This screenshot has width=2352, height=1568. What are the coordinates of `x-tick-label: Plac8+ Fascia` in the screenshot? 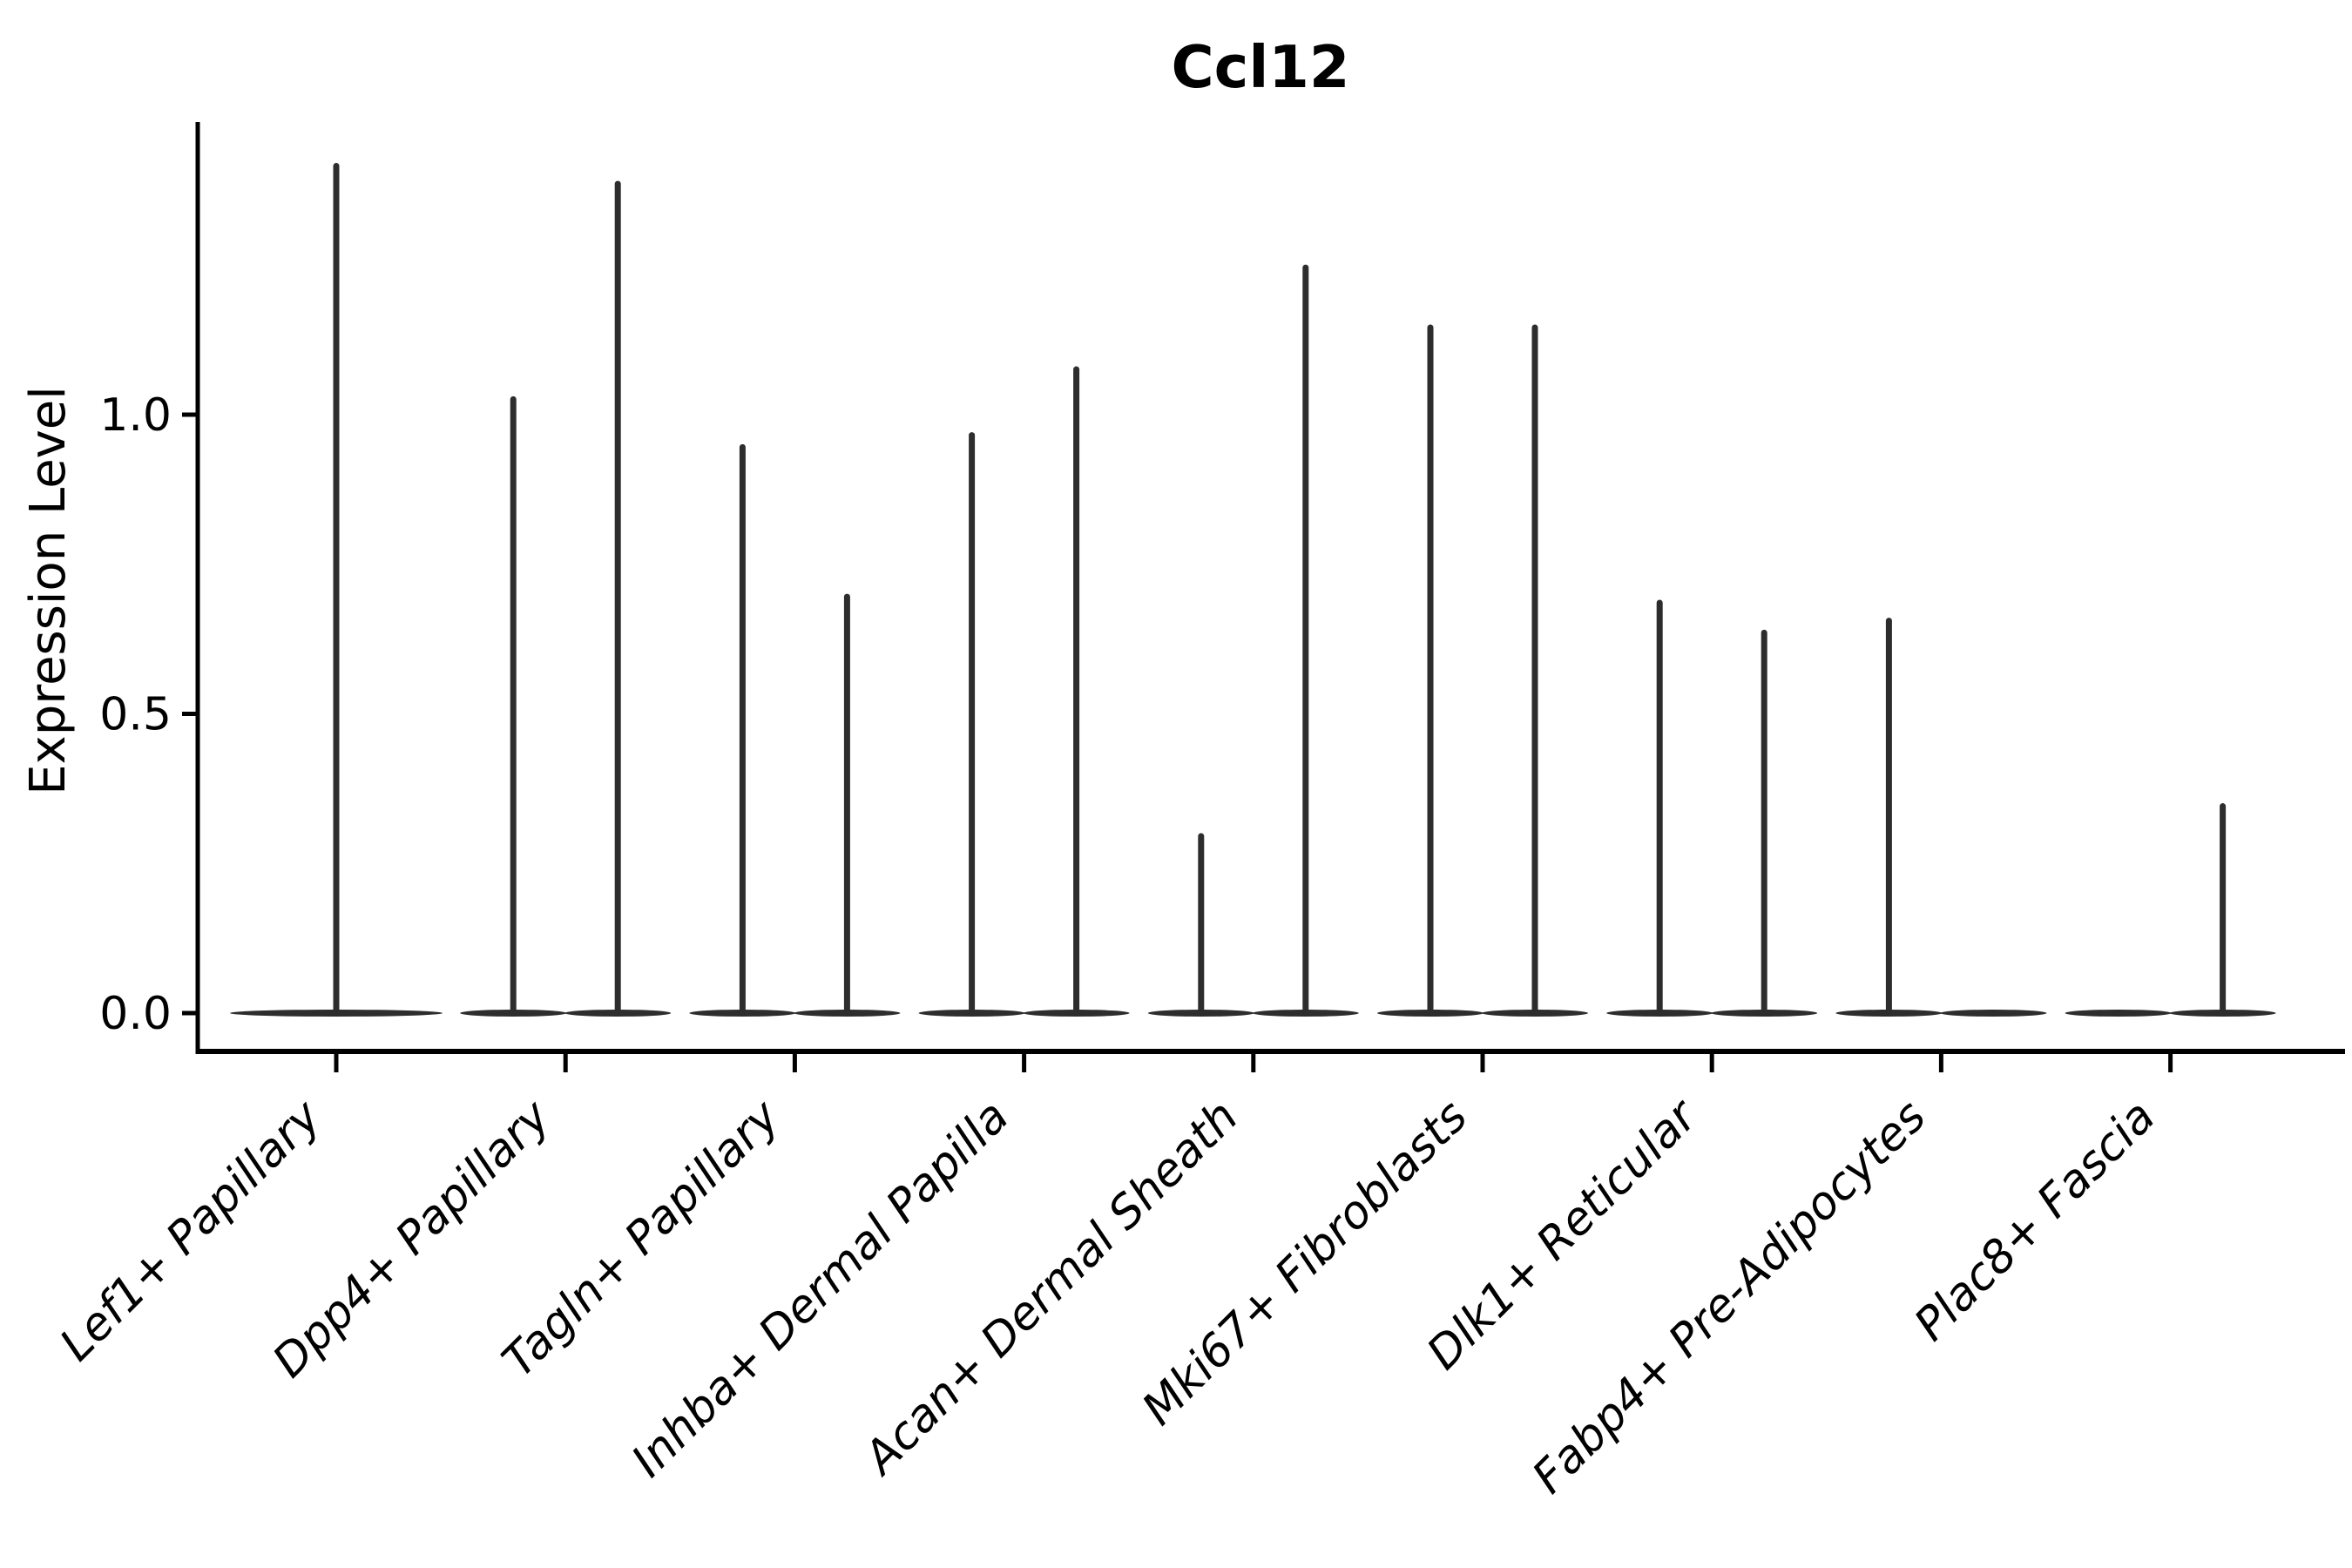 It's located at (2035, 1221).